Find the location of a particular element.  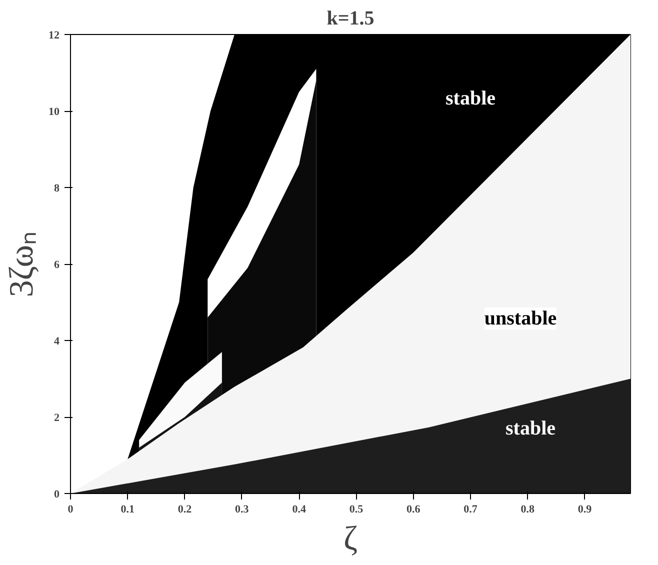

y-tick-label: 12 is located at coordinates (54, 36).